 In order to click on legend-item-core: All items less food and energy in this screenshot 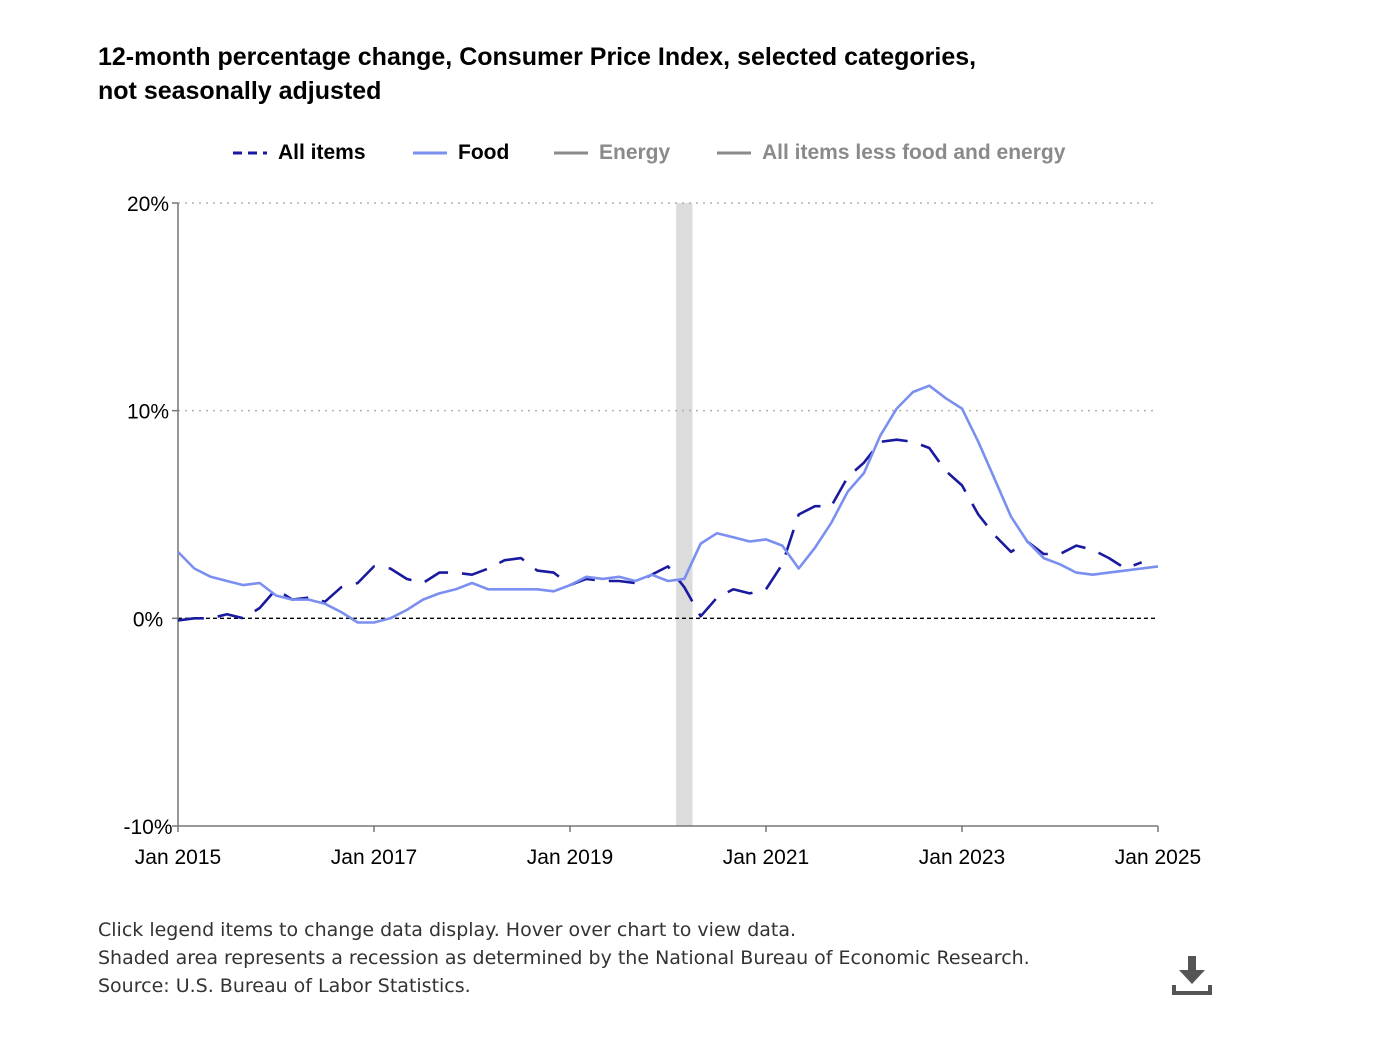, I will do `click(890, 153)`.